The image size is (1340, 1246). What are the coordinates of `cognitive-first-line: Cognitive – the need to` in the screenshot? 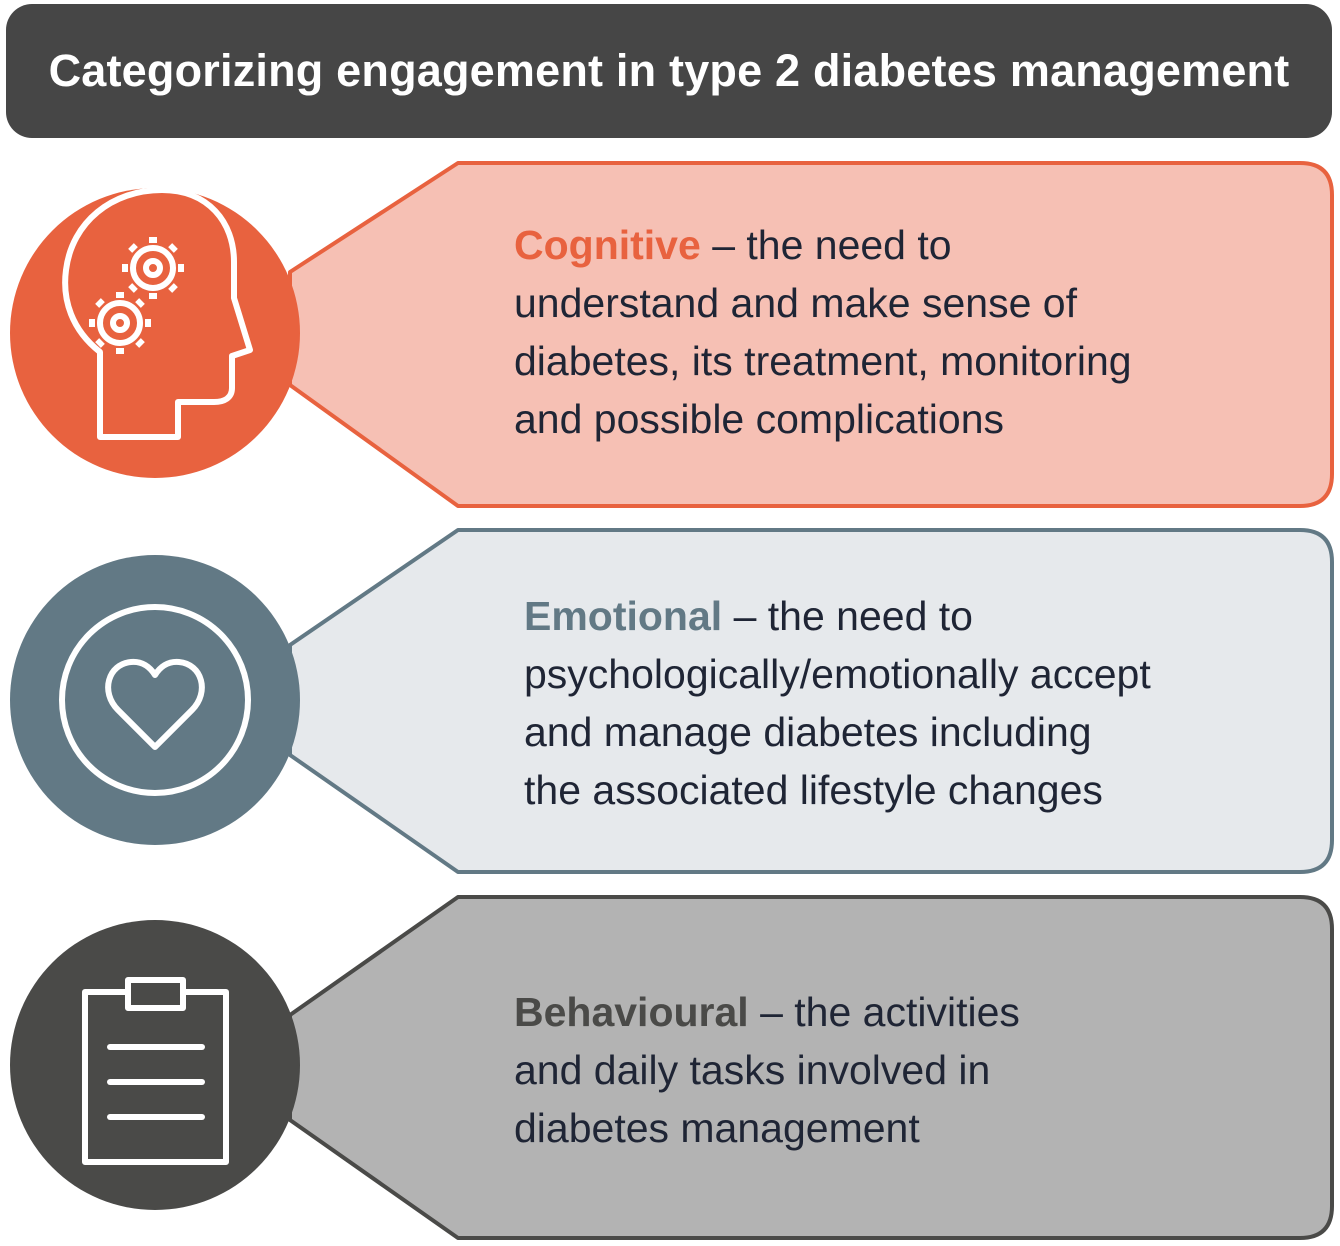 It's located at (823, 245).